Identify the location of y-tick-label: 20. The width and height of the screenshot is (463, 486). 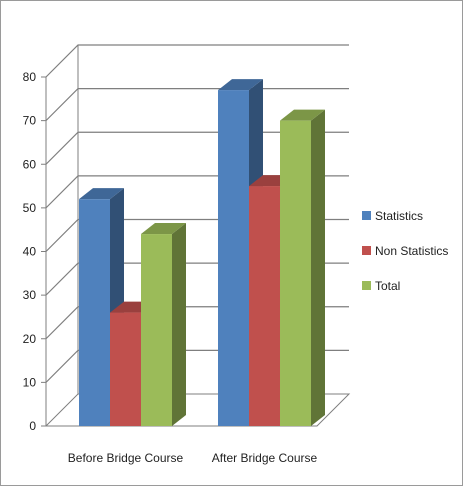
(30, 339).